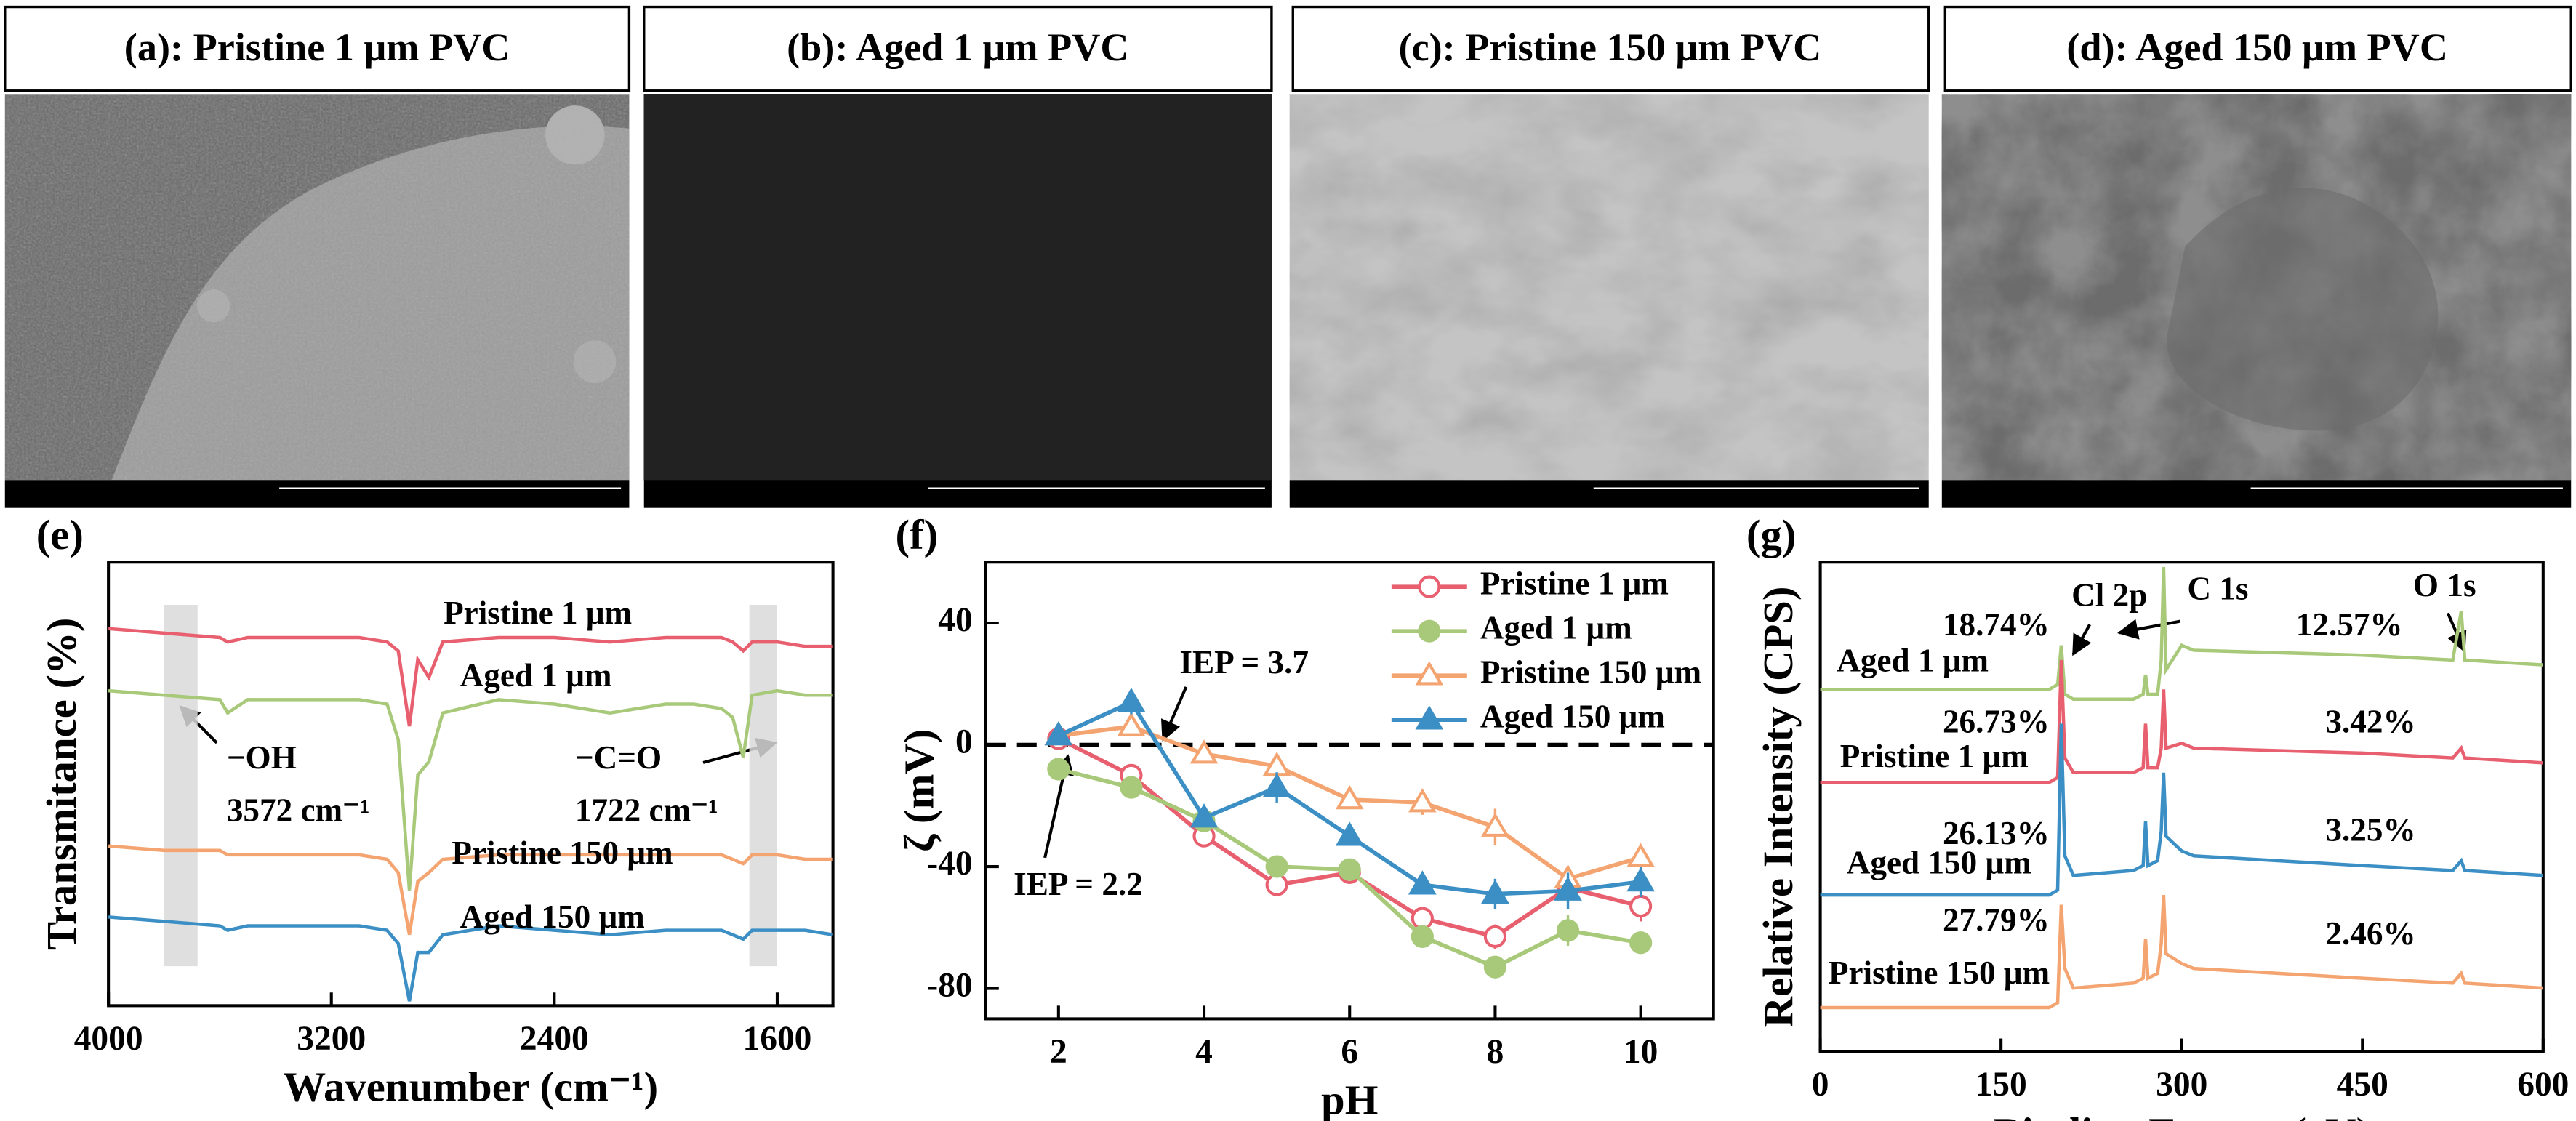 The width and height of the screenshot is (2576, 1121). What do you see at coordinates (1913, 661) in the screenshot?
I see `series-label: Aged 1 μm` at bounding box center [1913, 661].